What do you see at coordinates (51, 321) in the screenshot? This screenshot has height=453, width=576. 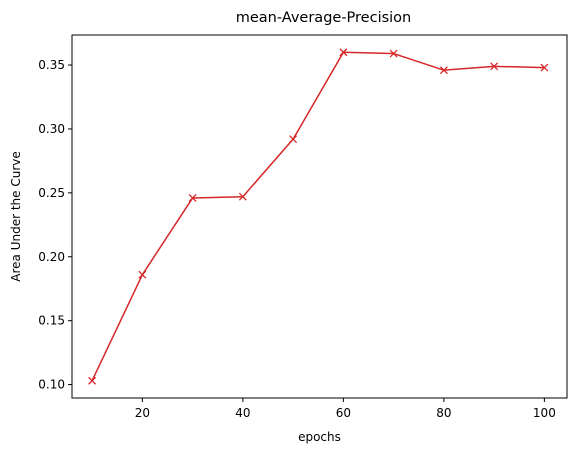 I see `y-tick-label: 0.15` at bounding box center [51, 321].